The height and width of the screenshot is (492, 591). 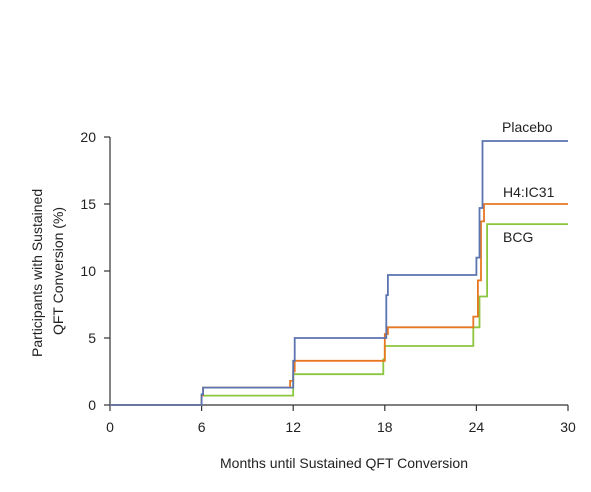 I want to click on x-tick-label: 6, so click(x=202, y=427).